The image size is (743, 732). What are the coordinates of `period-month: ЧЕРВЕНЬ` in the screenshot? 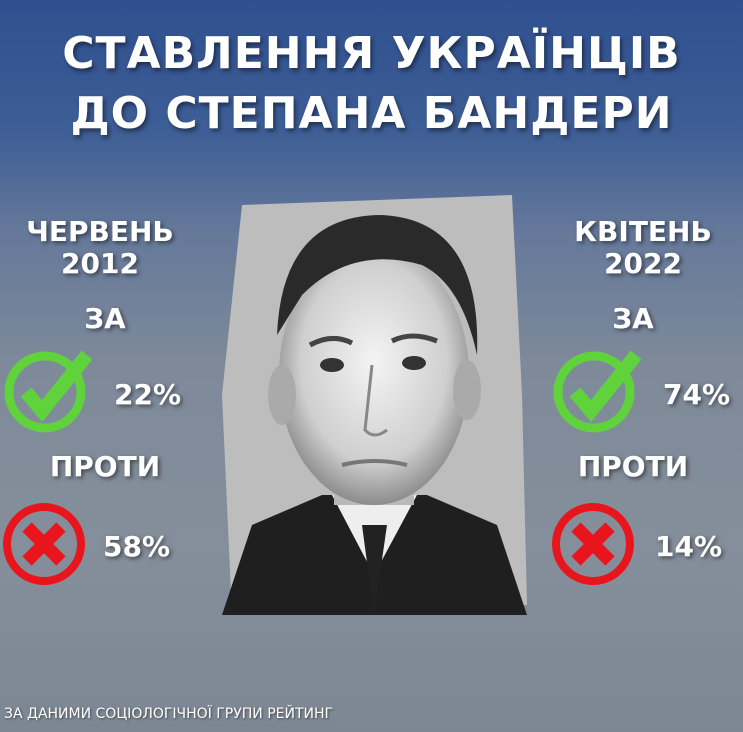 It's located at (100, 231).